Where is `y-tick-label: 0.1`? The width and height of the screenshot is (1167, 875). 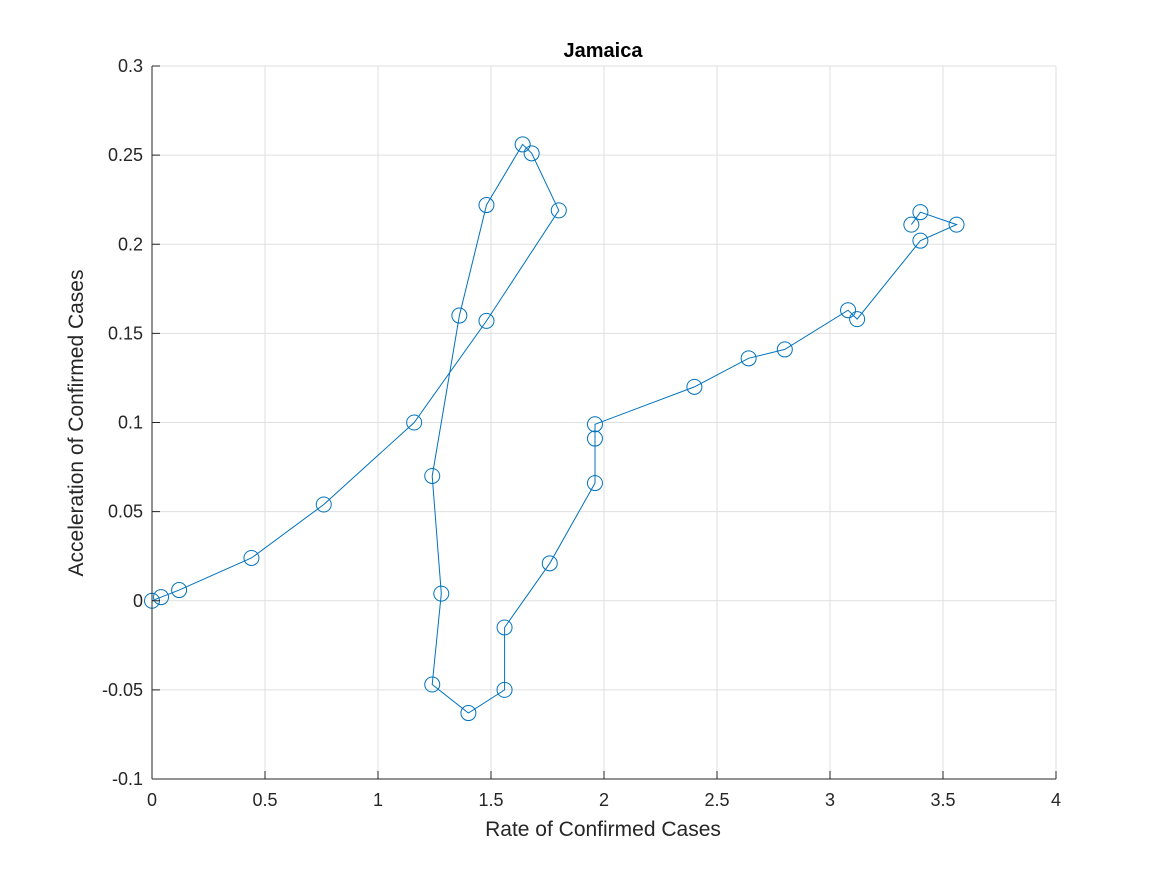 y-tick-label: 0.1 is located at coordinates (130, 423).